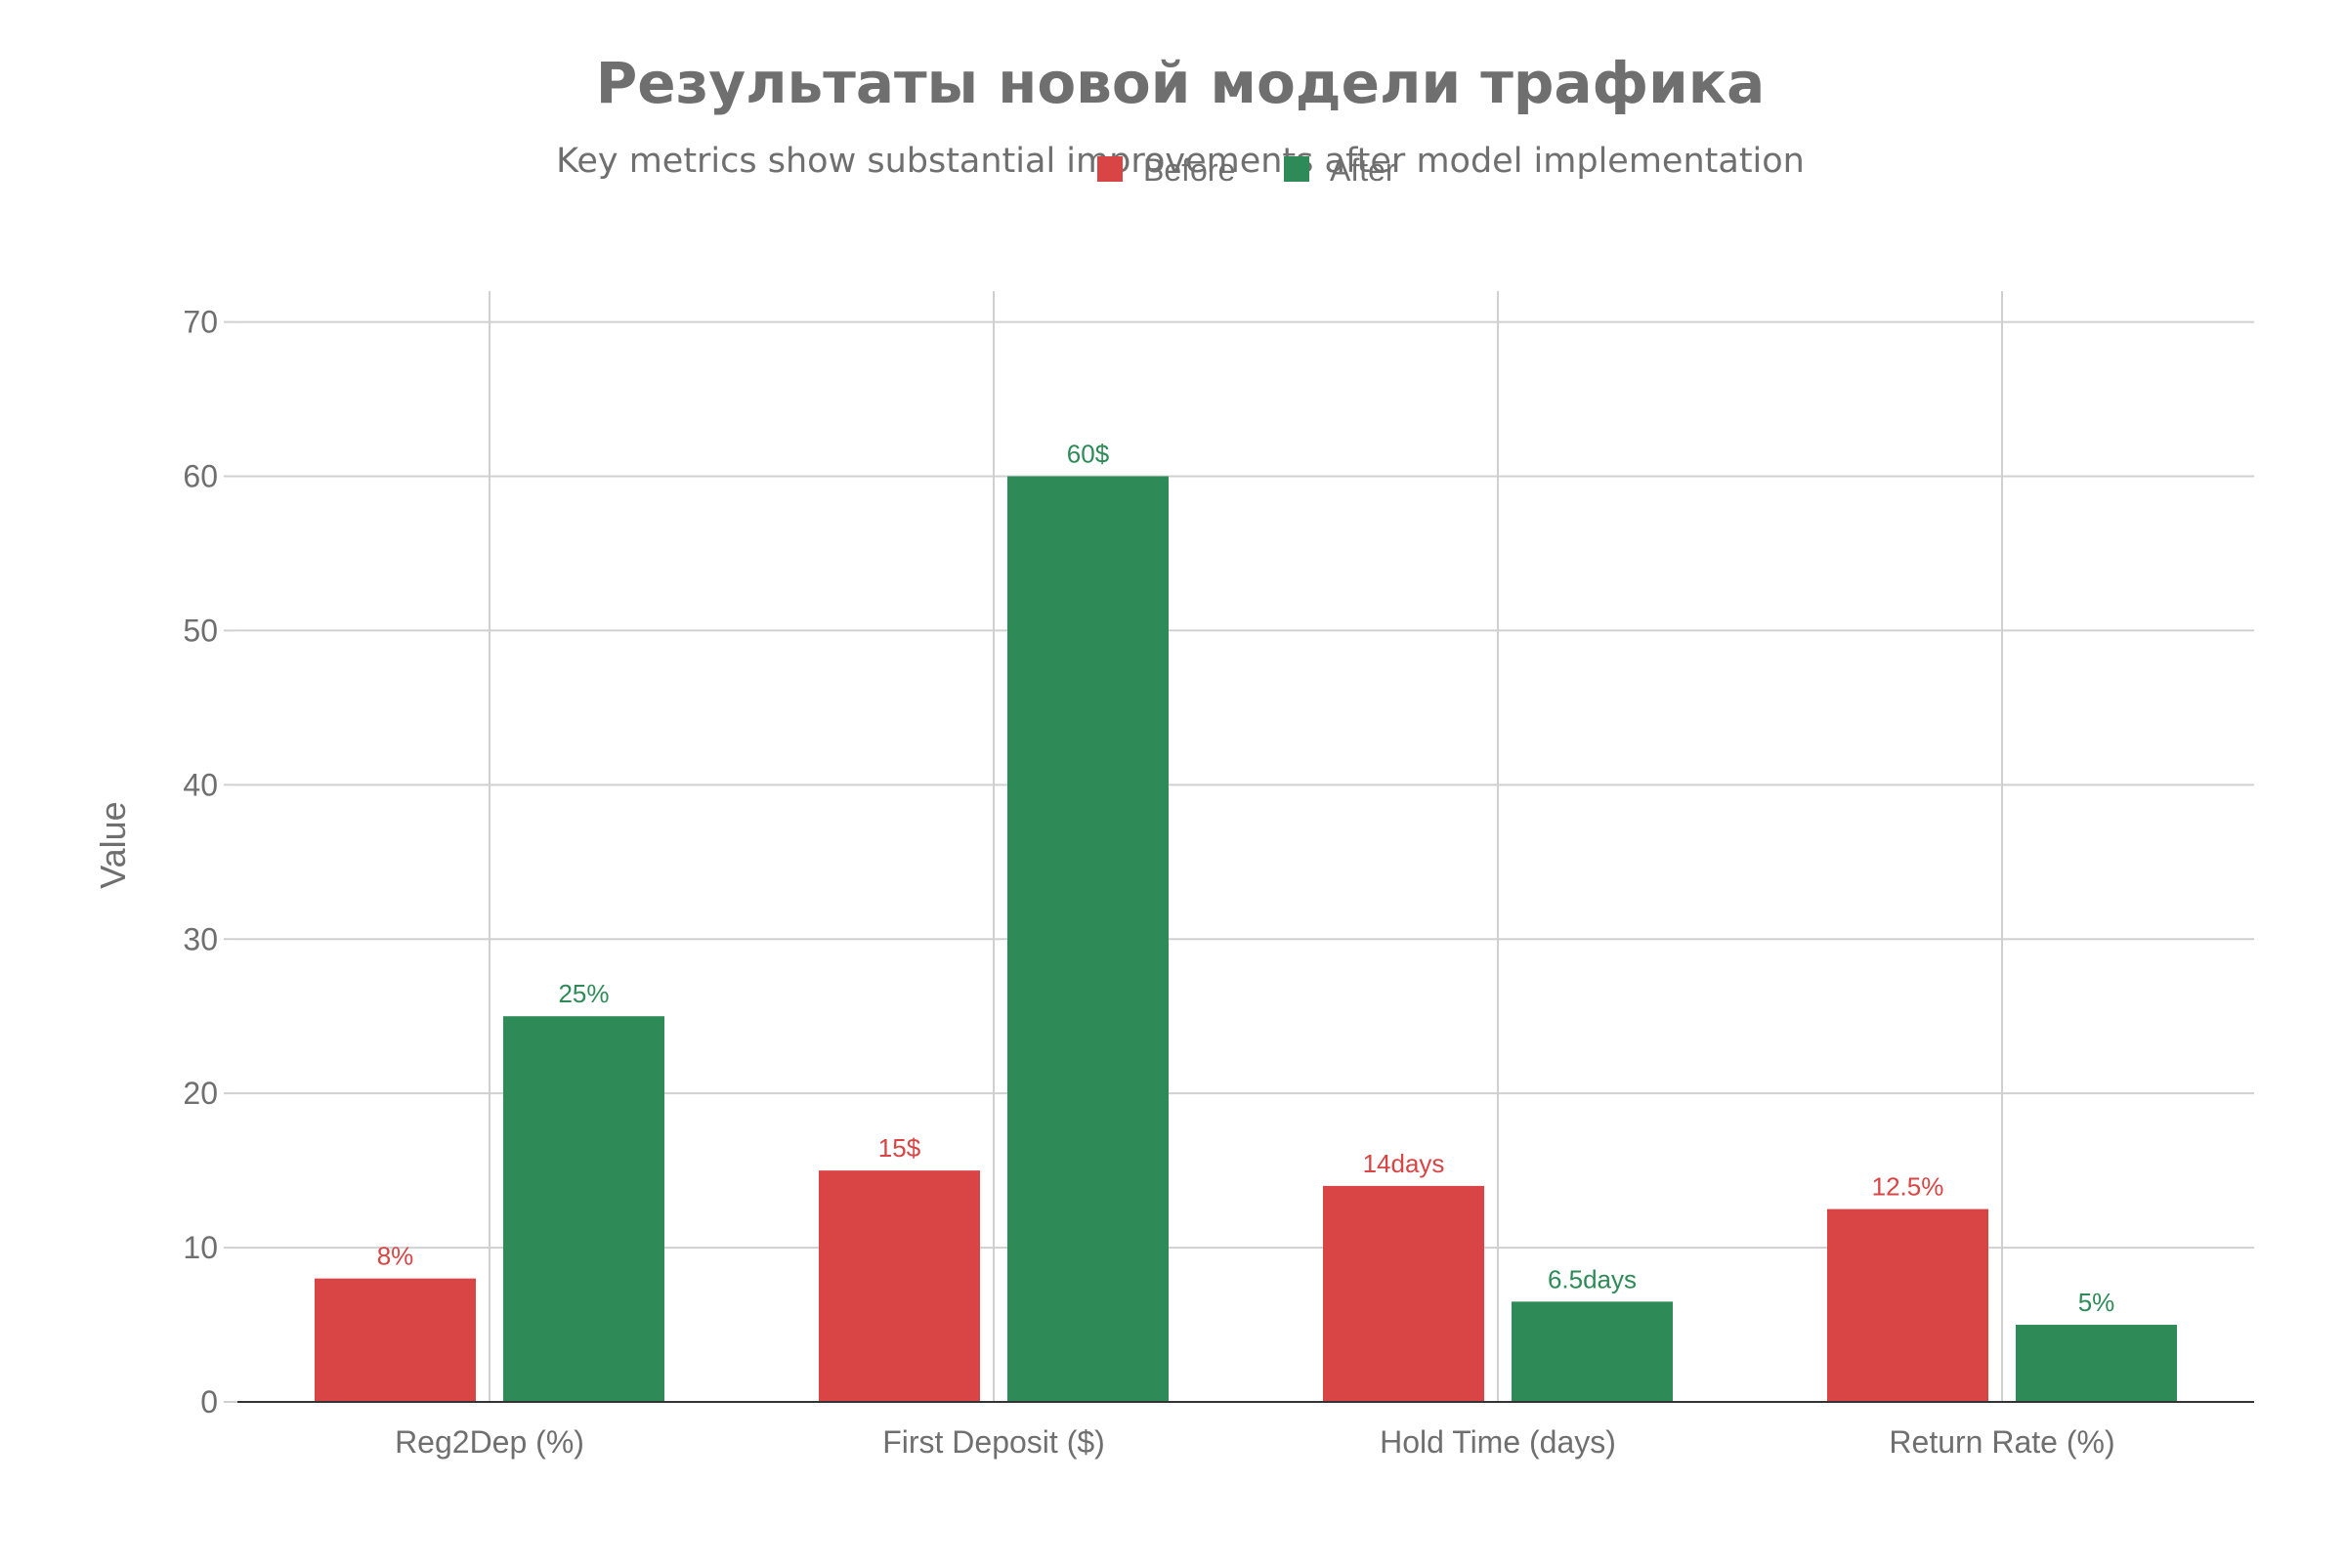 This screenshot has width=2345, height=1568. I want to click on legend: Before After, so click(1246, 170).